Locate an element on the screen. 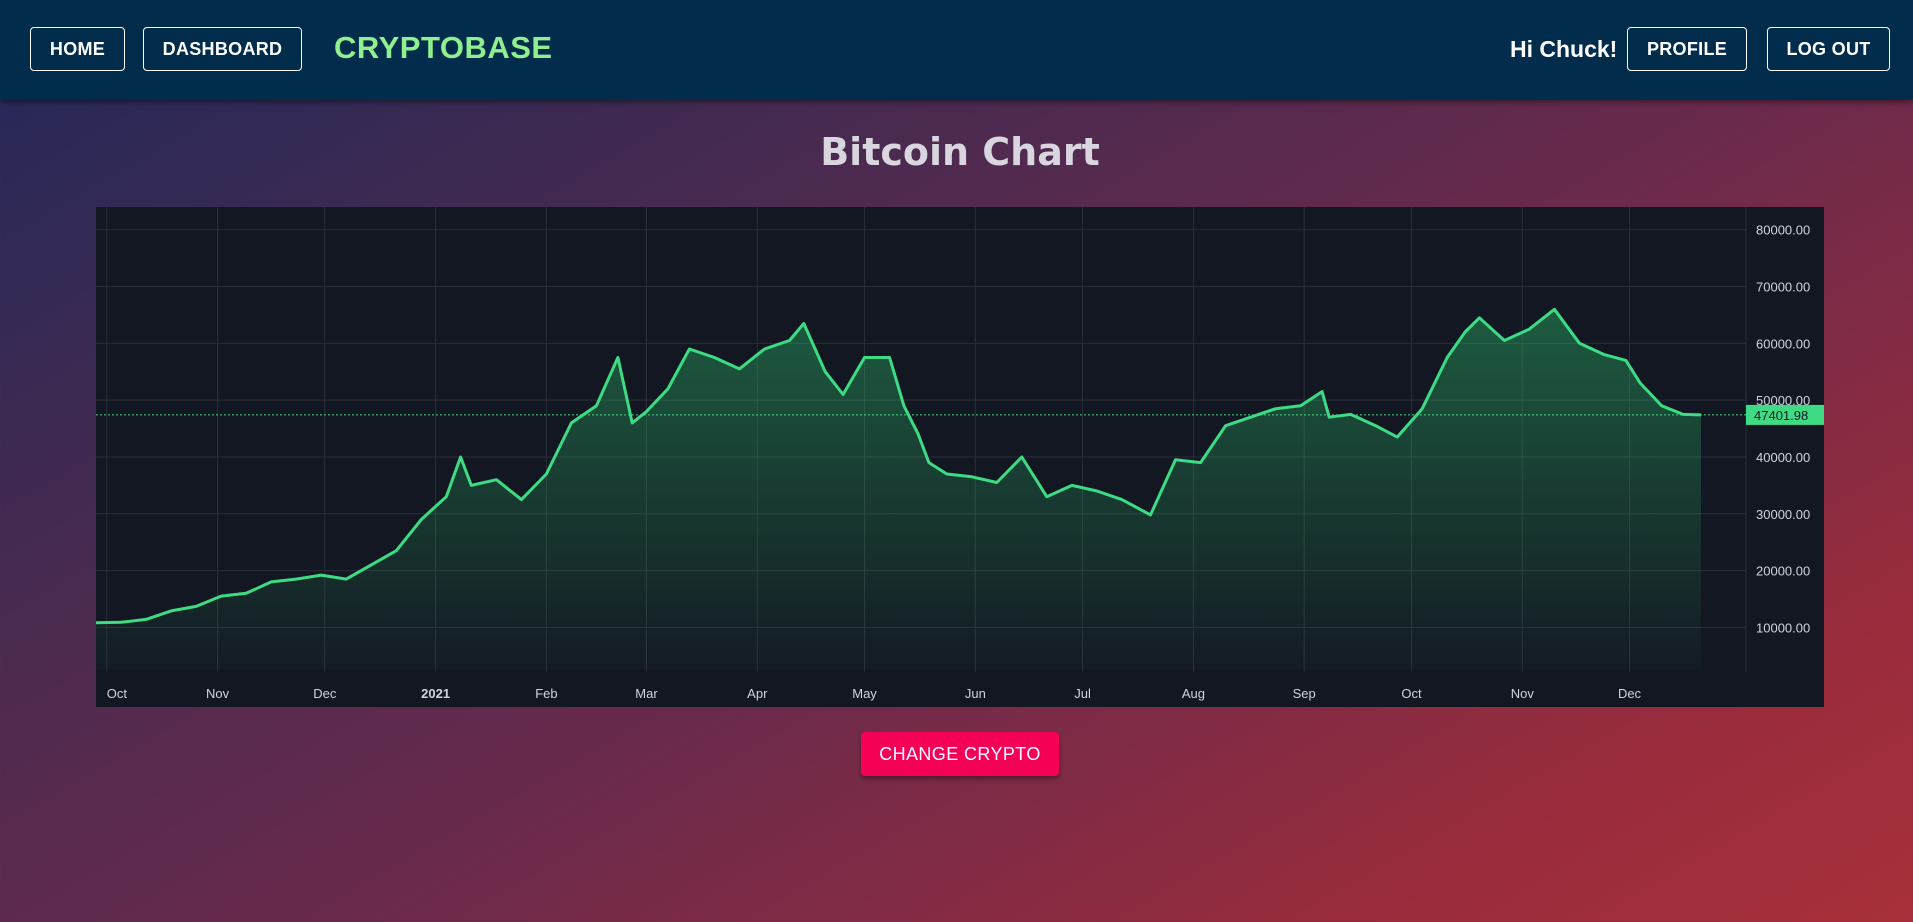 The width and height of the screenshot is (1913, 922). y-tick-label: 10000.00 is located at coordinates (1783, 627).